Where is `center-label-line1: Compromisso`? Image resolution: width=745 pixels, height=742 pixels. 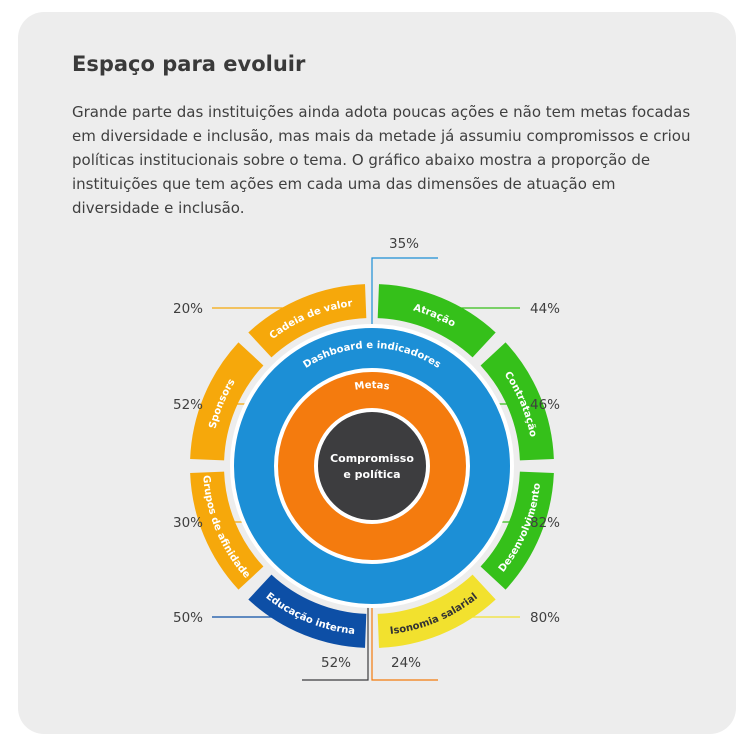 center-label-line1: Compromisso is located at coordinates (372, 458).